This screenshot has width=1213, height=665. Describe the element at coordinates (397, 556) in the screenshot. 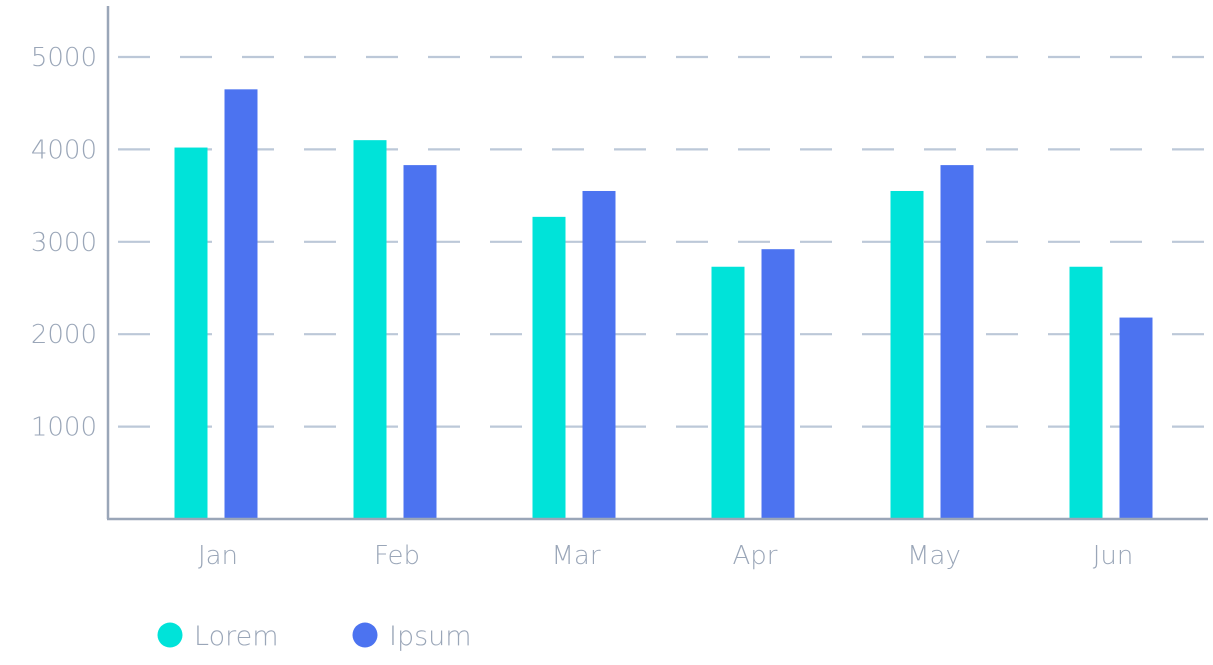

I see `x-tick-label: Feb` at that location.